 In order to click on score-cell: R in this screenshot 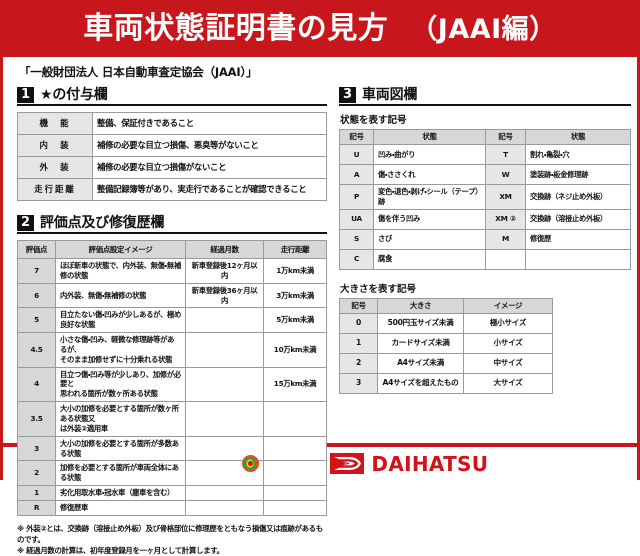, I will do `click(36, 508)`.